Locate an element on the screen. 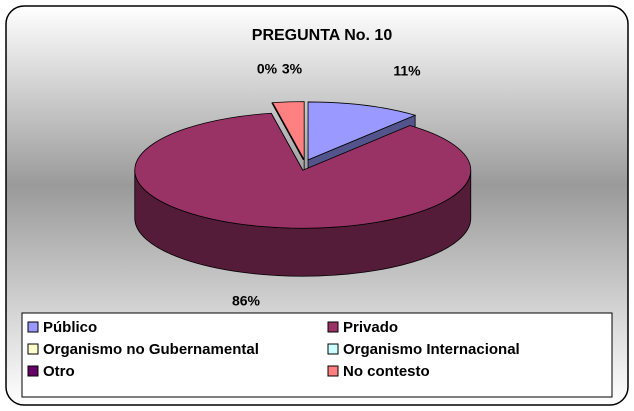  legend-label: Organismo Internacional is located at coordinates (431, 349).